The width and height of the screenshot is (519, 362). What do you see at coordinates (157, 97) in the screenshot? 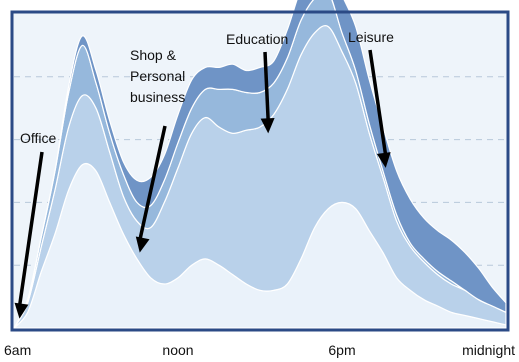
I see `annotation-shop-personal-business-line-2: business` at bounding box center [157, 97].